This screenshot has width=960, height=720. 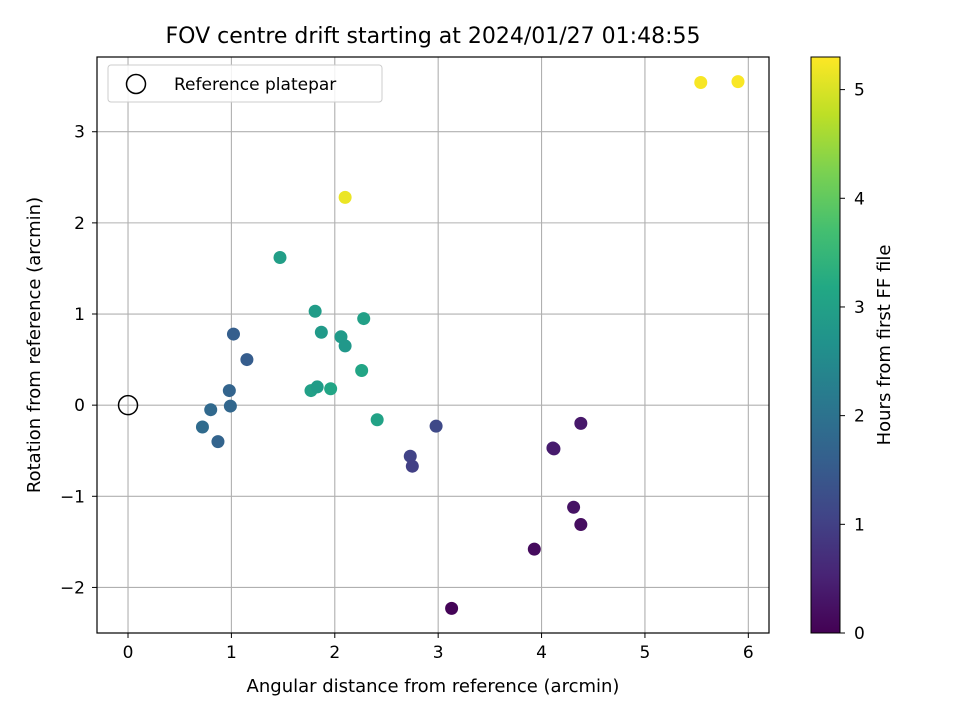 I want to click on colorbar-tick-label: 0, so click(x=859, y=634).